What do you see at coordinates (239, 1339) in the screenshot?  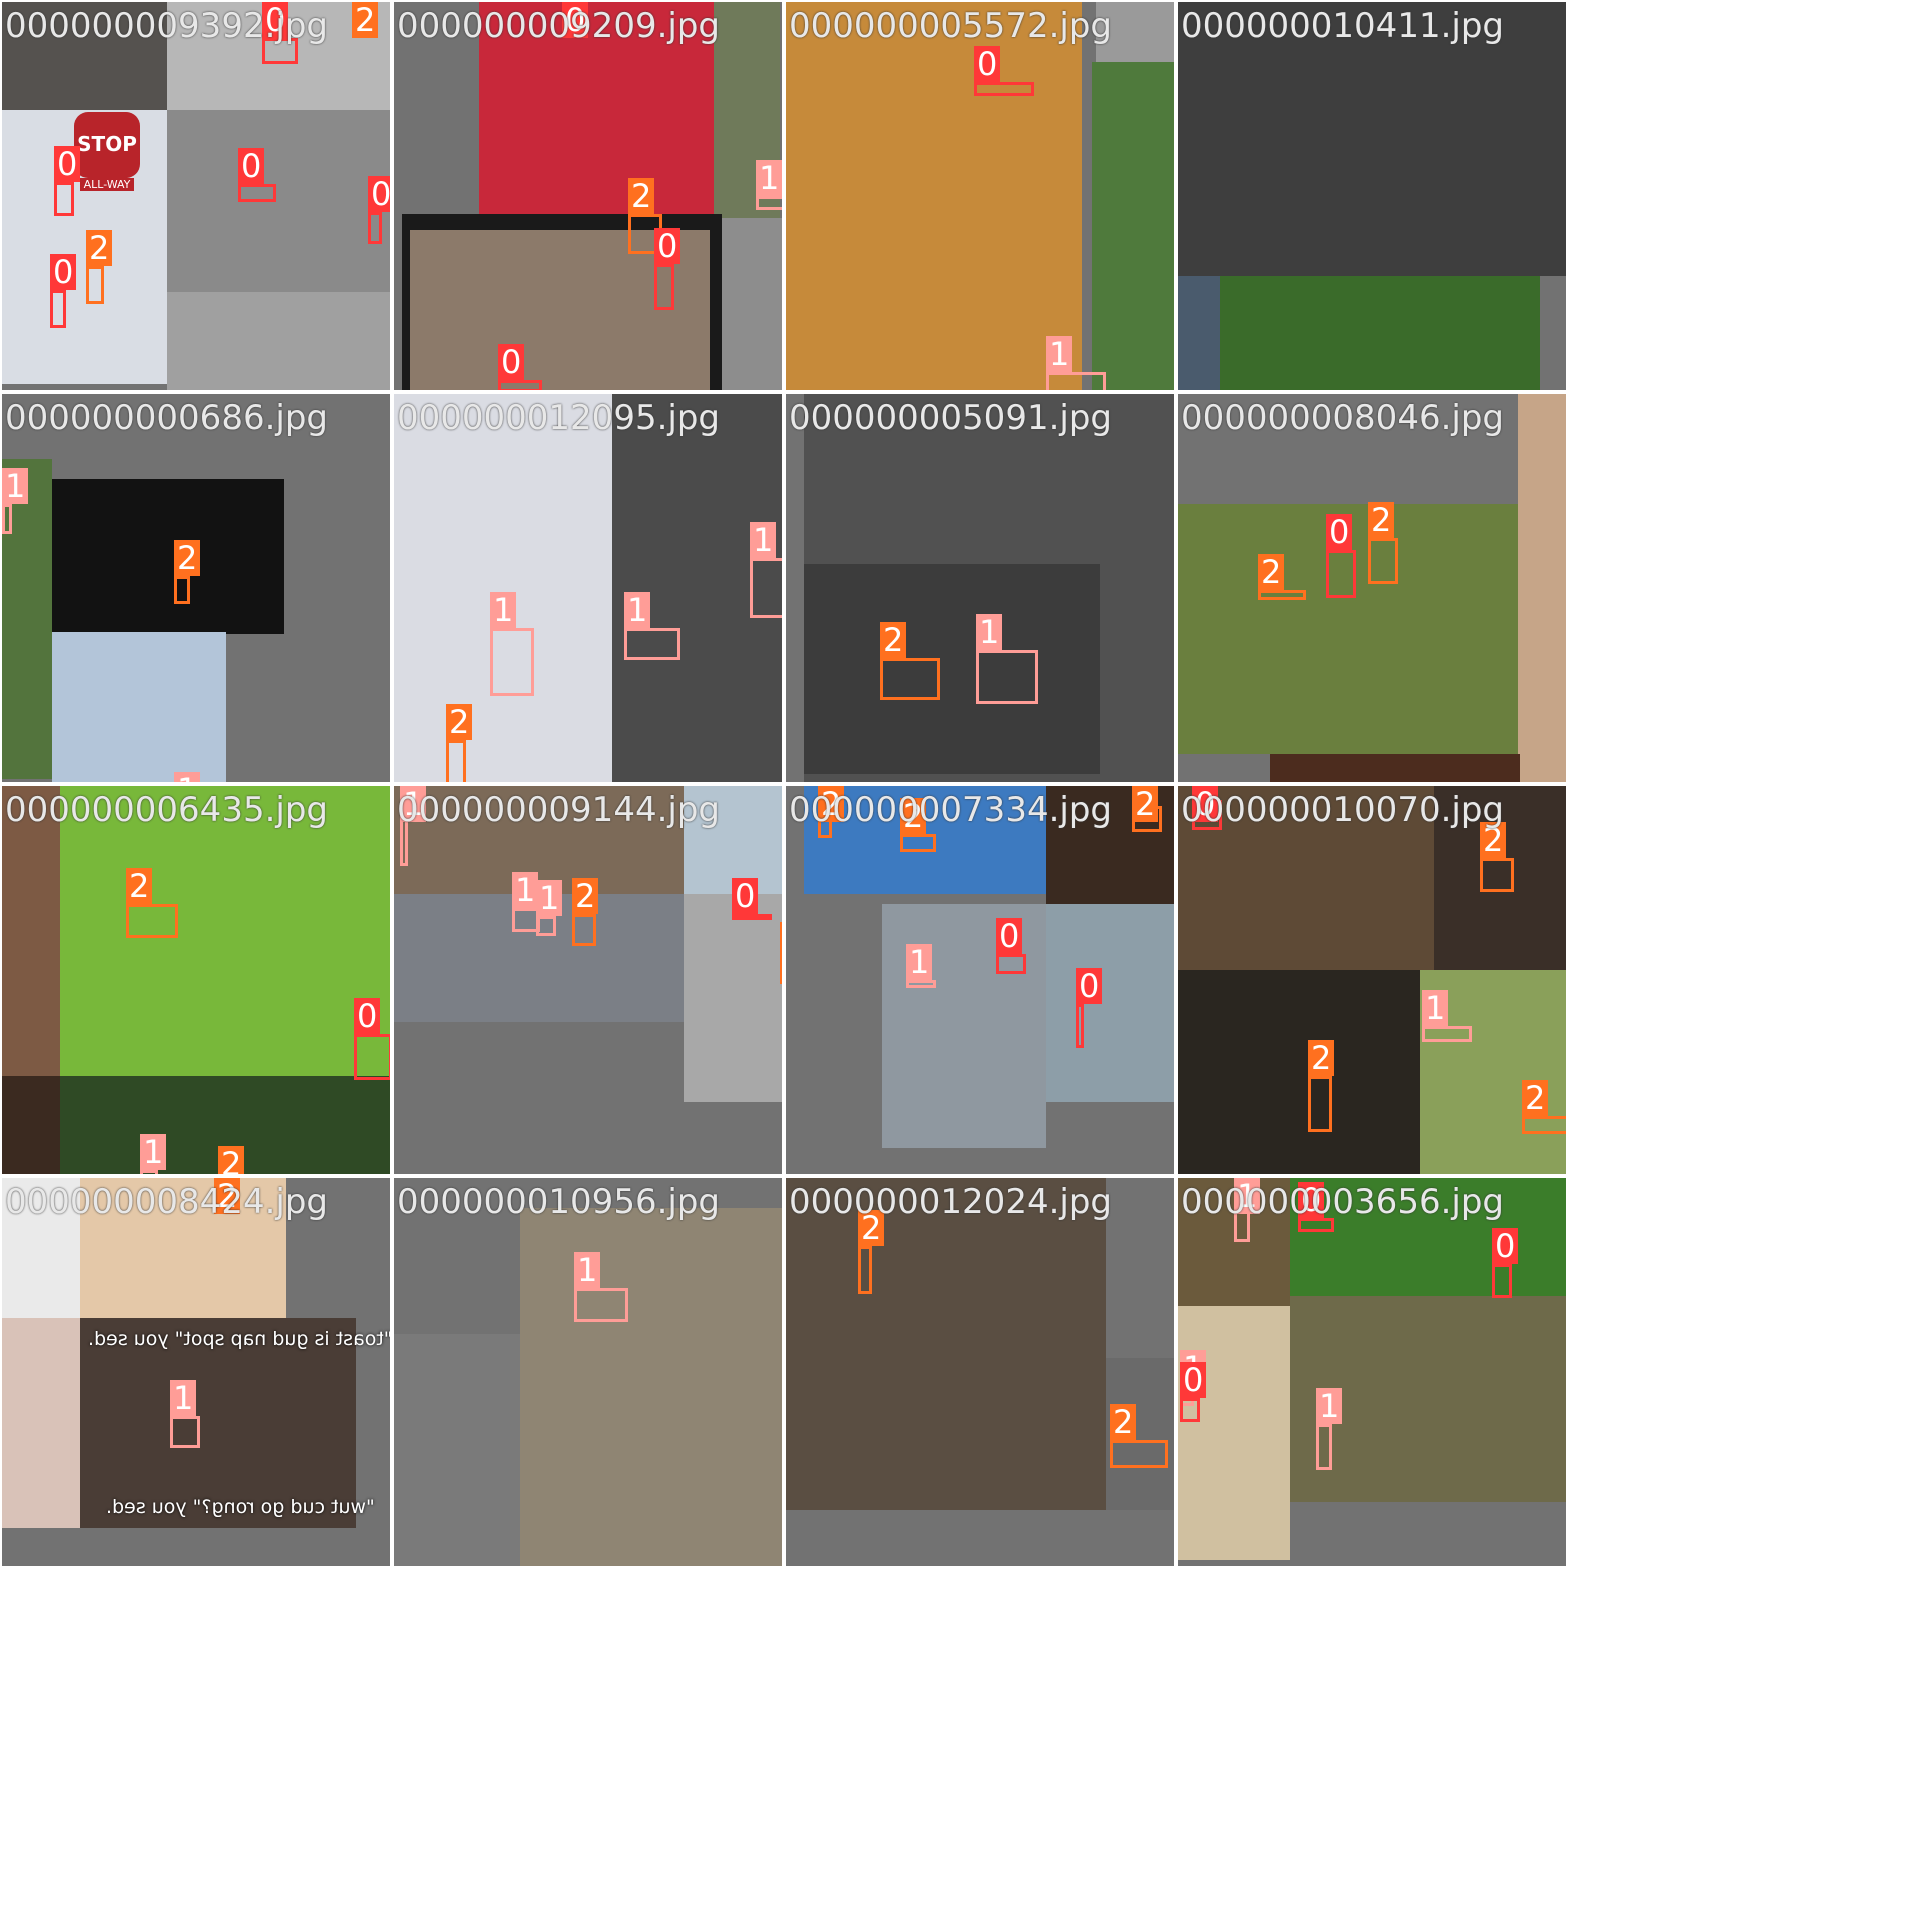 I see `meme-caption-top: "toast is gud nap spot" you sed.` at bounding box center [239, 1339].